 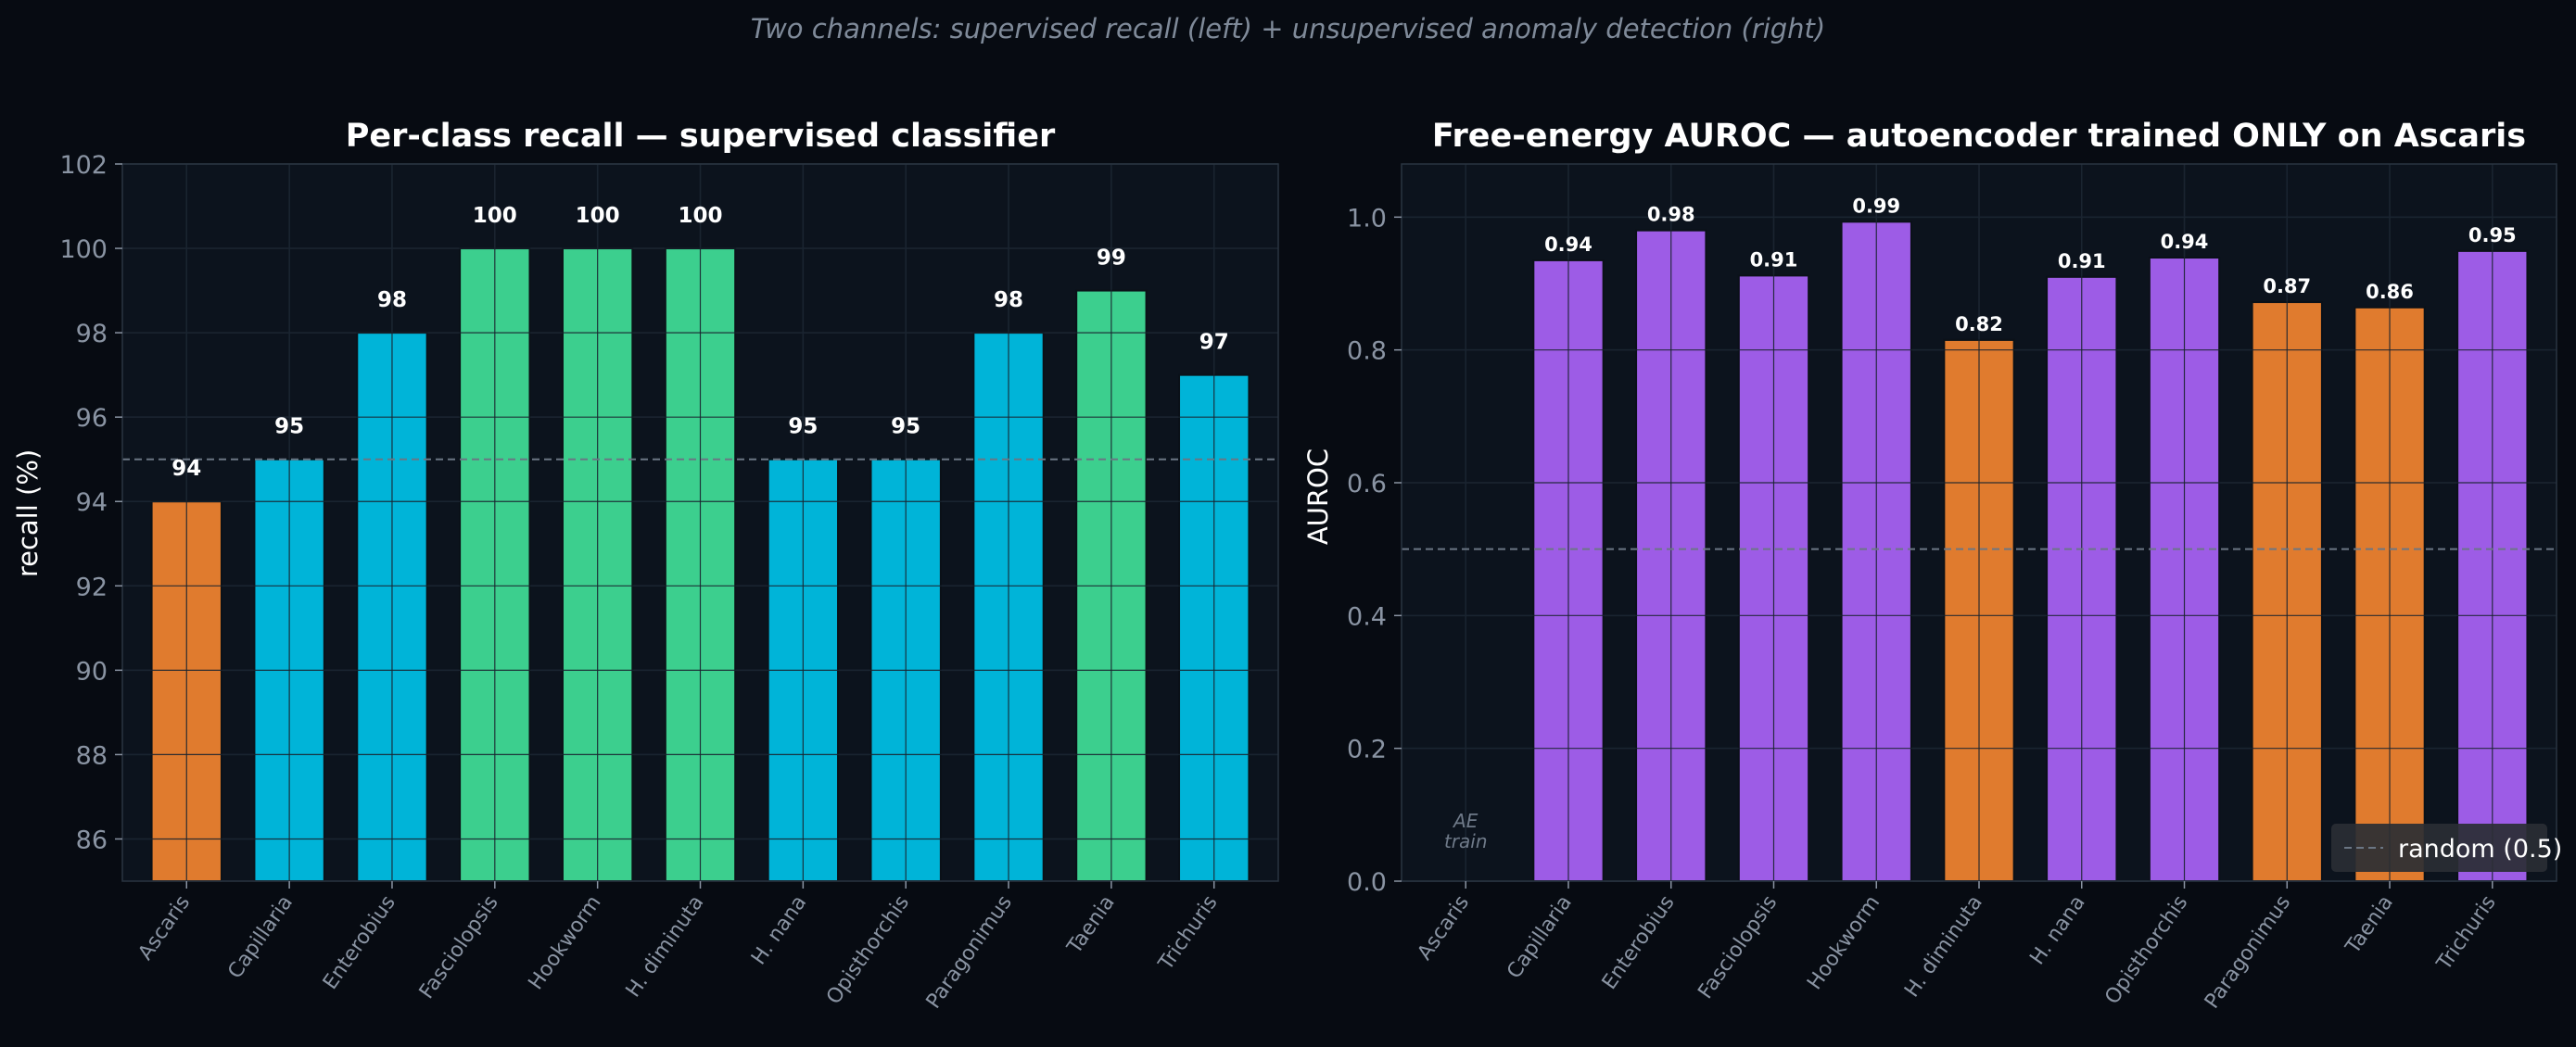 I want to click on legend-box, so click(x=2439, y=848).